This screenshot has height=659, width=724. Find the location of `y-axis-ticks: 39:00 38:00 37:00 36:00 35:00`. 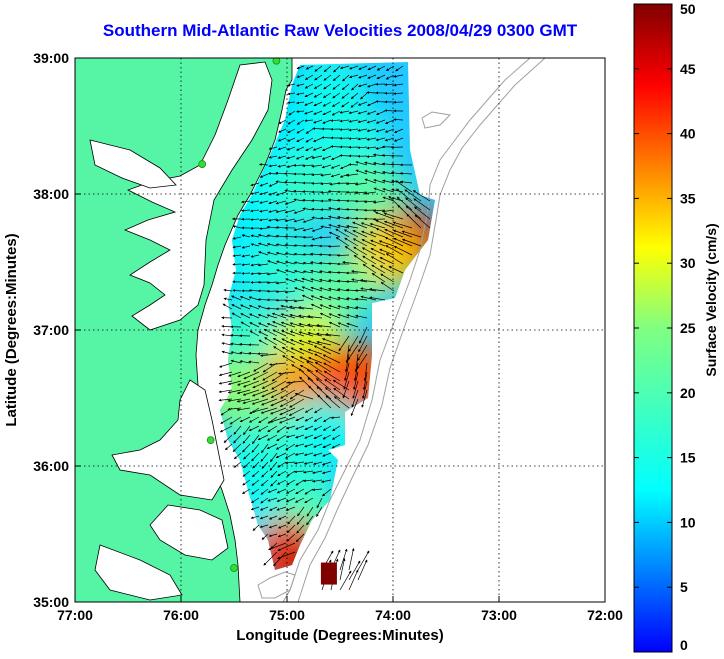

y-axis-ticks: 39:00 38:00 37:00 36:00 35:00 is located at coordinates (57, 330).